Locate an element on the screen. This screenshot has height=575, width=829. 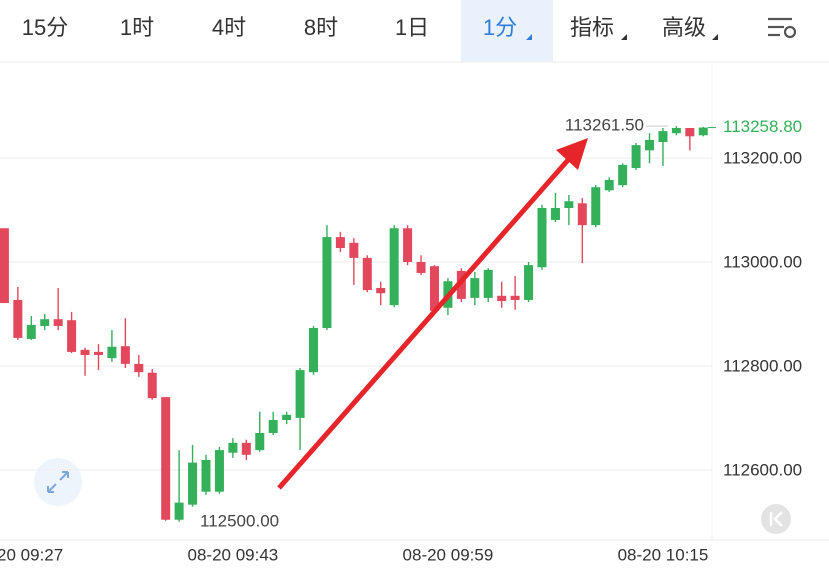
min-label: 112500.00 is located at coordinates (239, 520).